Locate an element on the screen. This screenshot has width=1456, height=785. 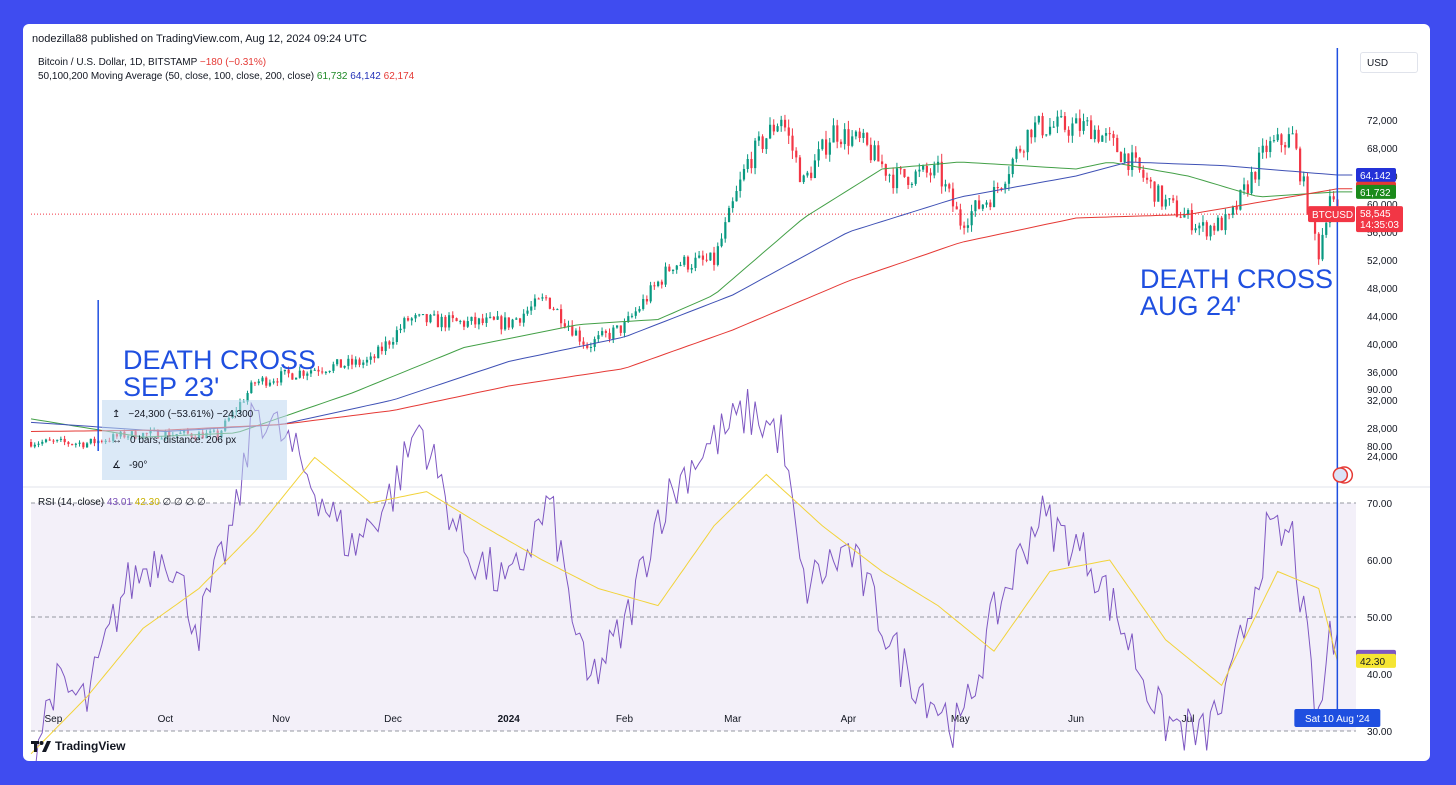
rsi-tick-label: 30.00 is located at coordinates (1379, 732).